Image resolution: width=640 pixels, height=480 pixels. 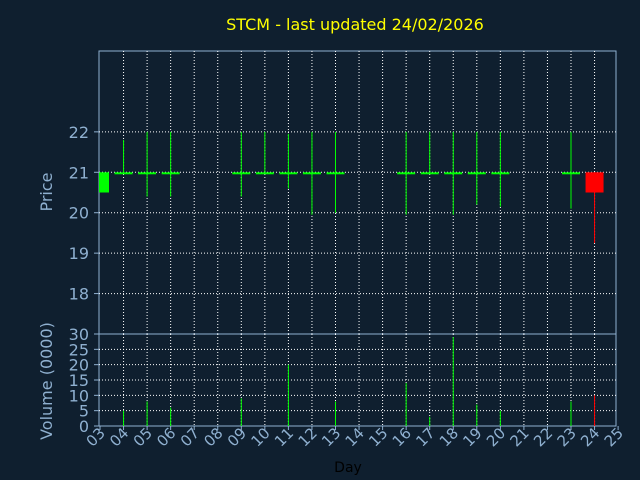 I want to click on x-tick-label: 12, so click(x=308, y=437).